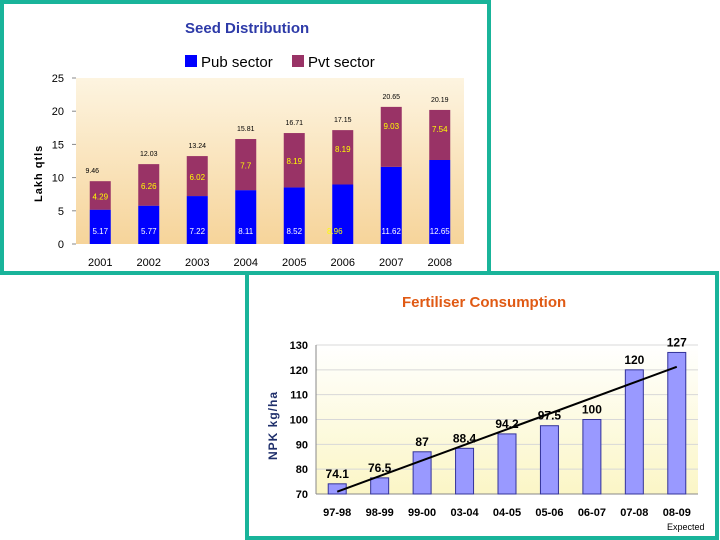 The width and height of the screenshot is (720, 540). What do you see at coordinates (247, 28) in the screenshot?
I see `seed-chart-title: Seed Distribution` at bounding box center [247, 28].